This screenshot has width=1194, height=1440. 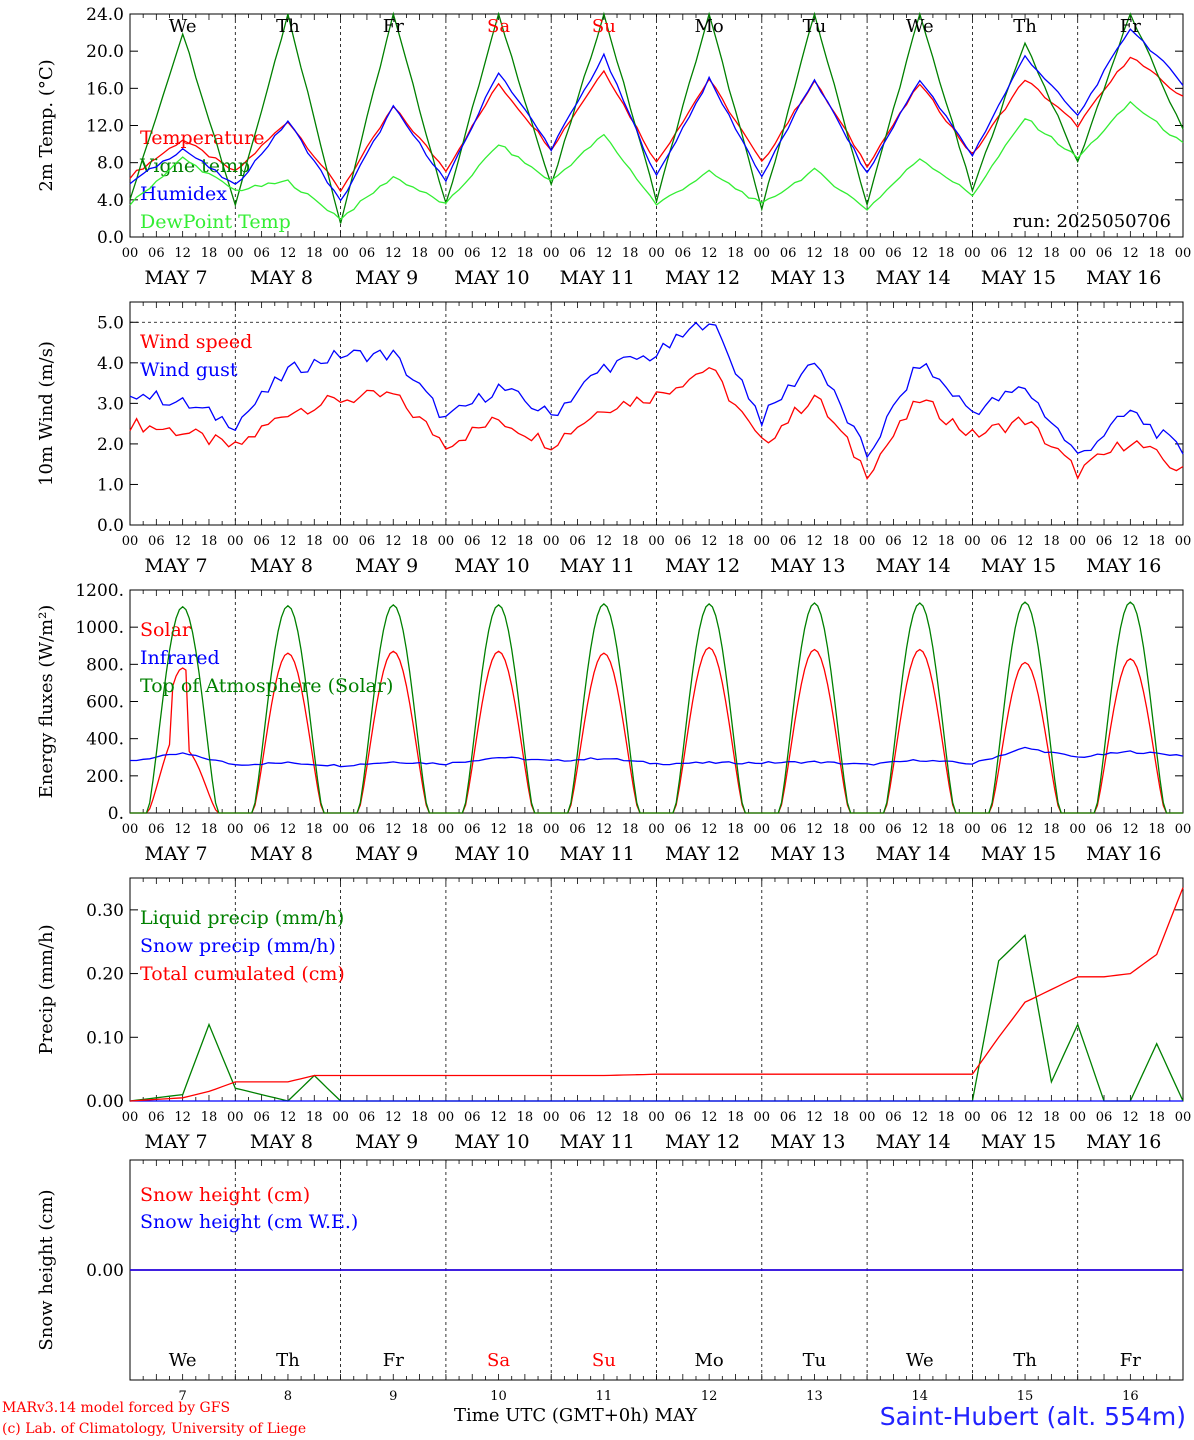 I want to click on temp-ylabel: 2m Temp. (°C), so click(x=46, y=125).